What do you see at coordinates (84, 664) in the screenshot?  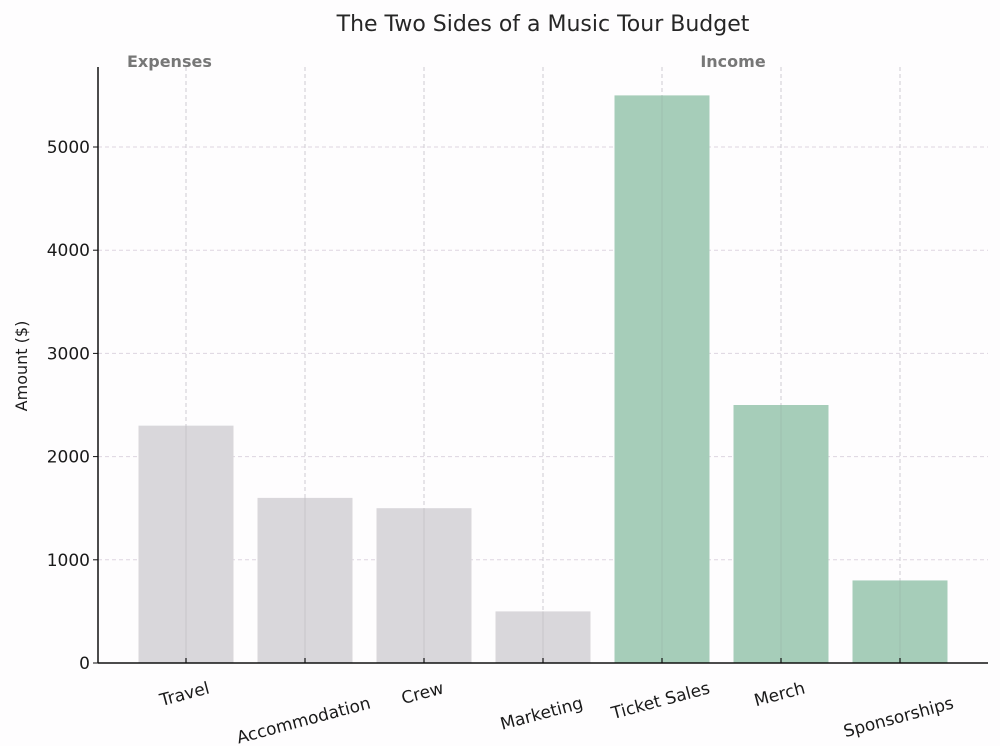 I see `y-tick-label: 0` at bounding box center [84, 664].